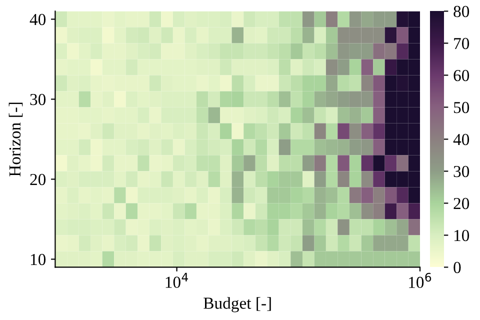  Describe the element at coordinates (420, 280) in the screenshot. I see `x-tick-label: 10$^{6}$` at that location.